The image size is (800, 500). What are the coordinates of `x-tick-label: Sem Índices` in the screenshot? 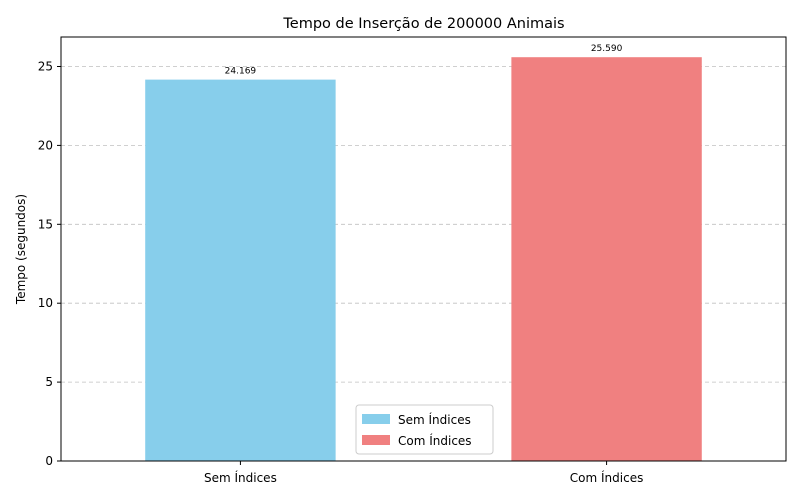 It's located at (240, 477).